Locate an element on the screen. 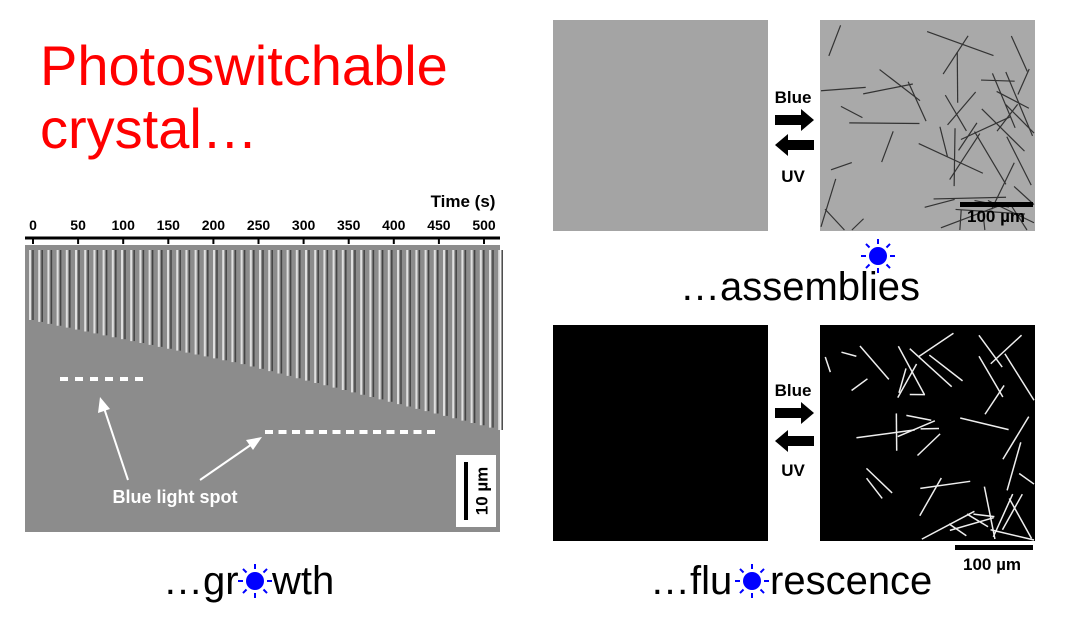  forward-label: Blue is located at coordinates (793, 390).